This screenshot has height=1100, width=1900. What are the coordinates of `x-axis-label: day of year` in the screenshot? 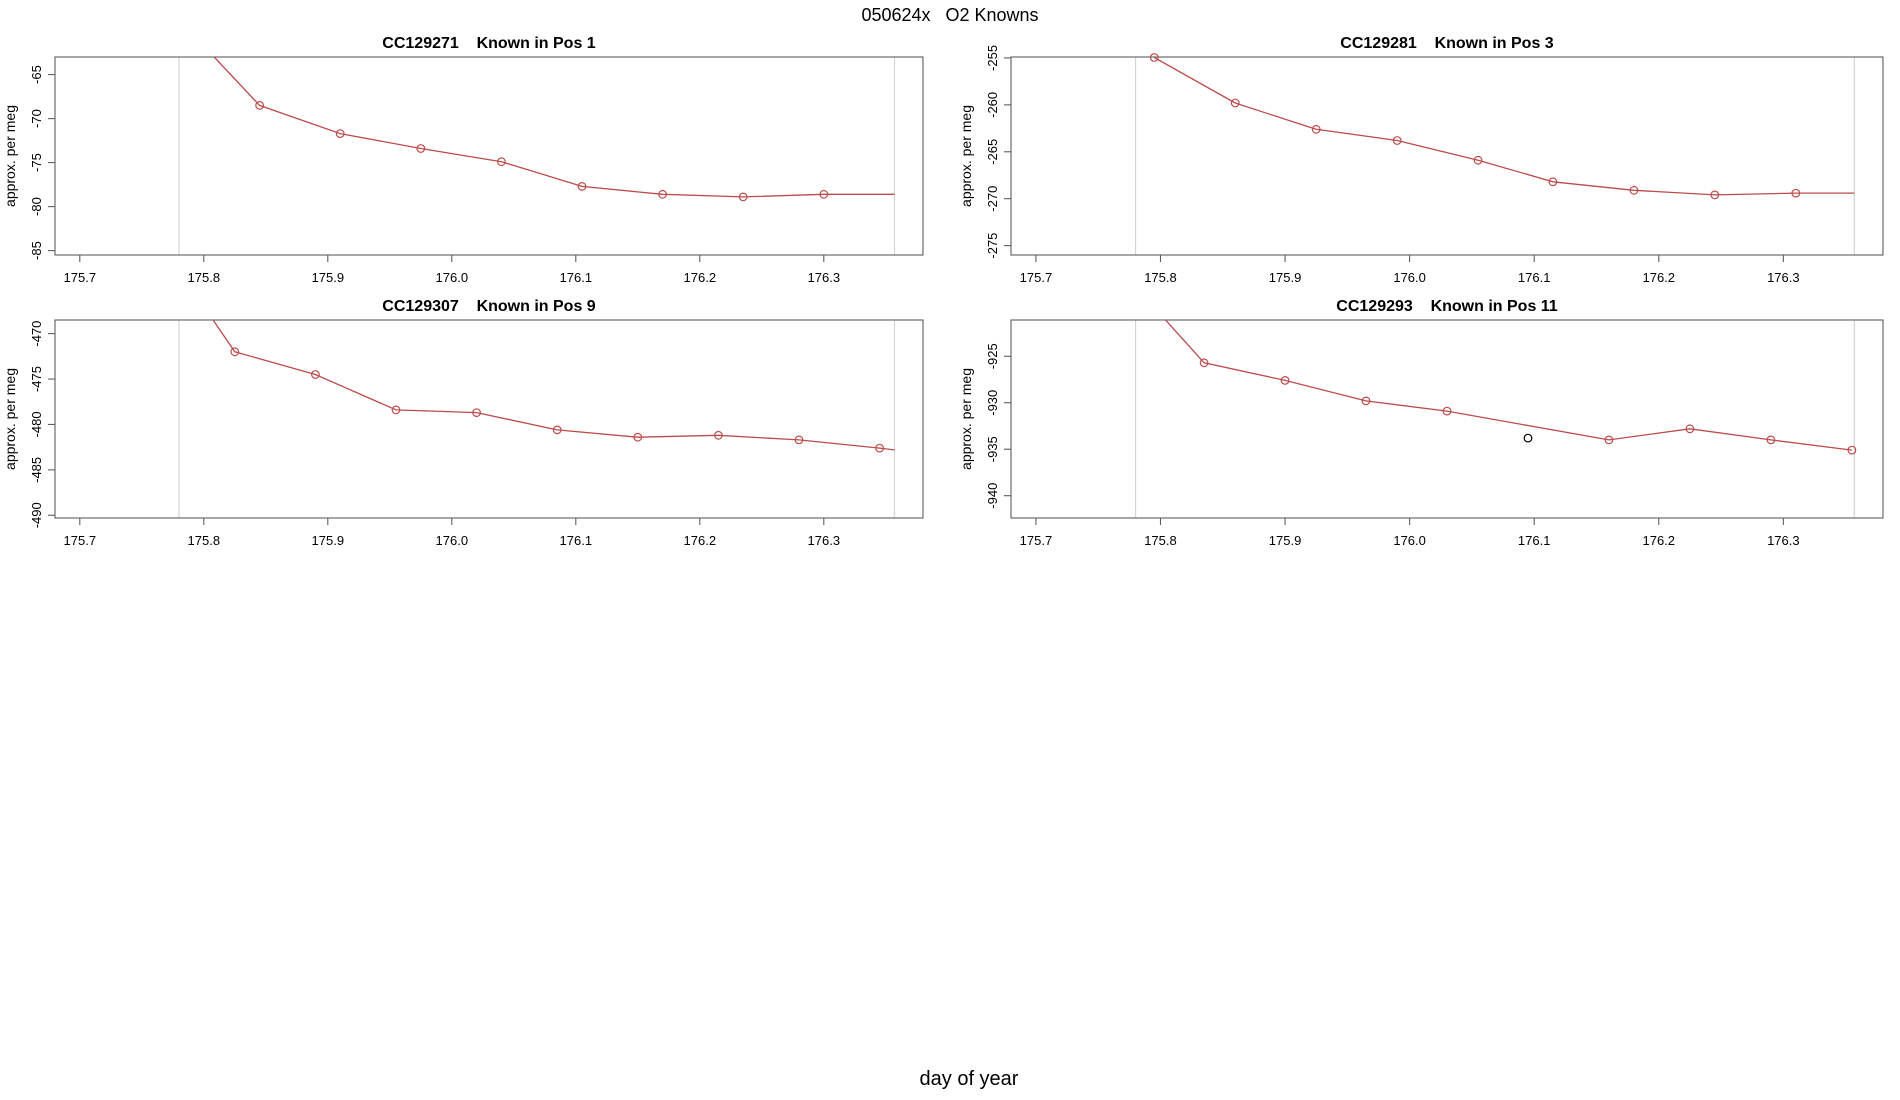 It's located at (969, 1079).